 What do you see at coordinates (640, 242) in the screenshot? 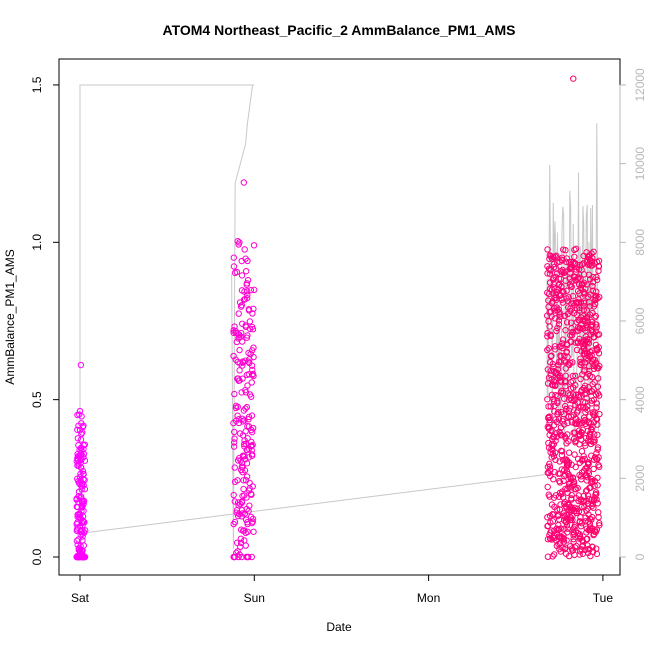
I see `y2-tick-label: 8000` at bounding box center [640, 242].